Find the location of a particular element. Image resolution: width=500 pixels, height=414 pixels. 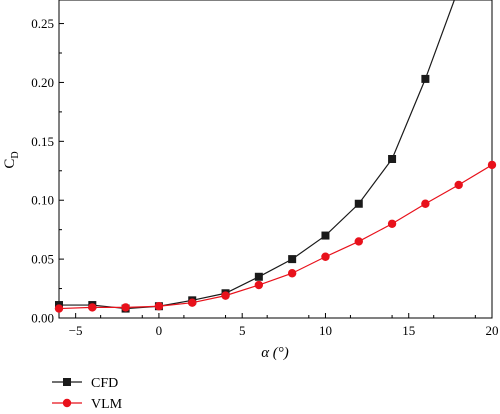

legend-entry-cfd: CFD is located at coordinates (85, 383).